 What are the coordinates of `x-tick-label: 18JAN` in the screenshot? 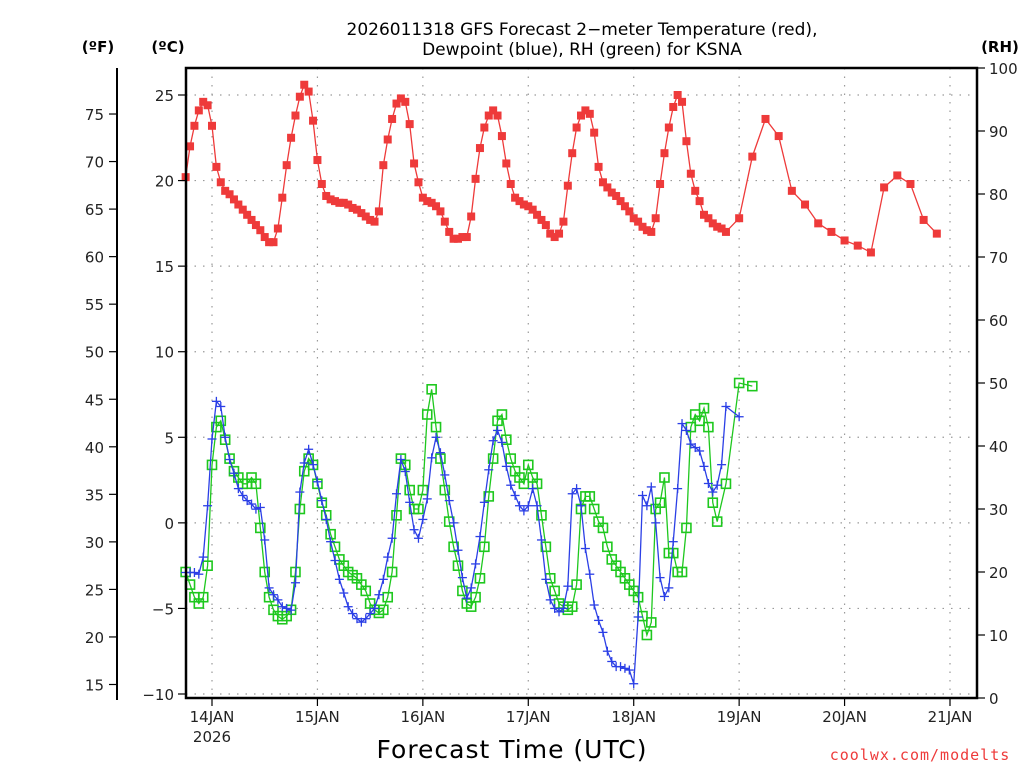 It's located at (633, 717).